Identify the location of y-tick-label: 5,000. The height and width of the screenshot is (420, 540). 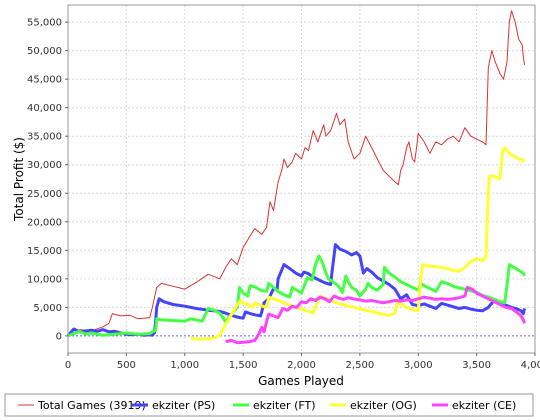
(47, 308).